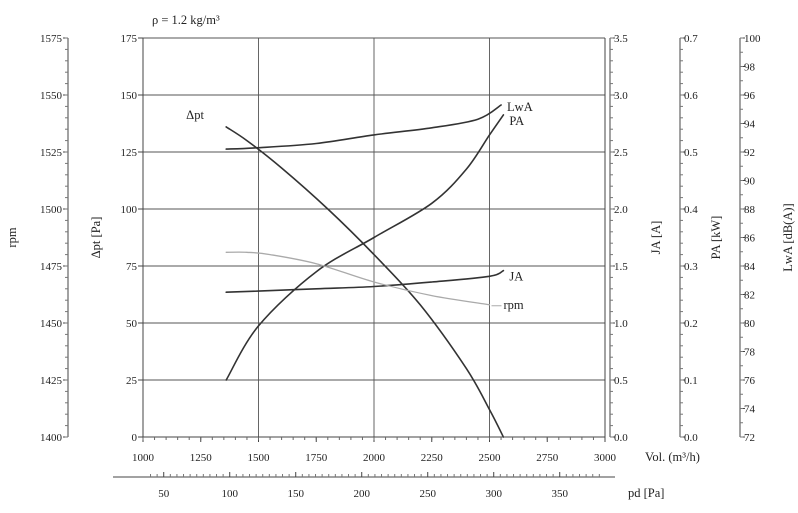 This screenshot has width=798, height=513. I want to click on chart-title: ρ = 1.2 kg/m³, so click(186, 20).